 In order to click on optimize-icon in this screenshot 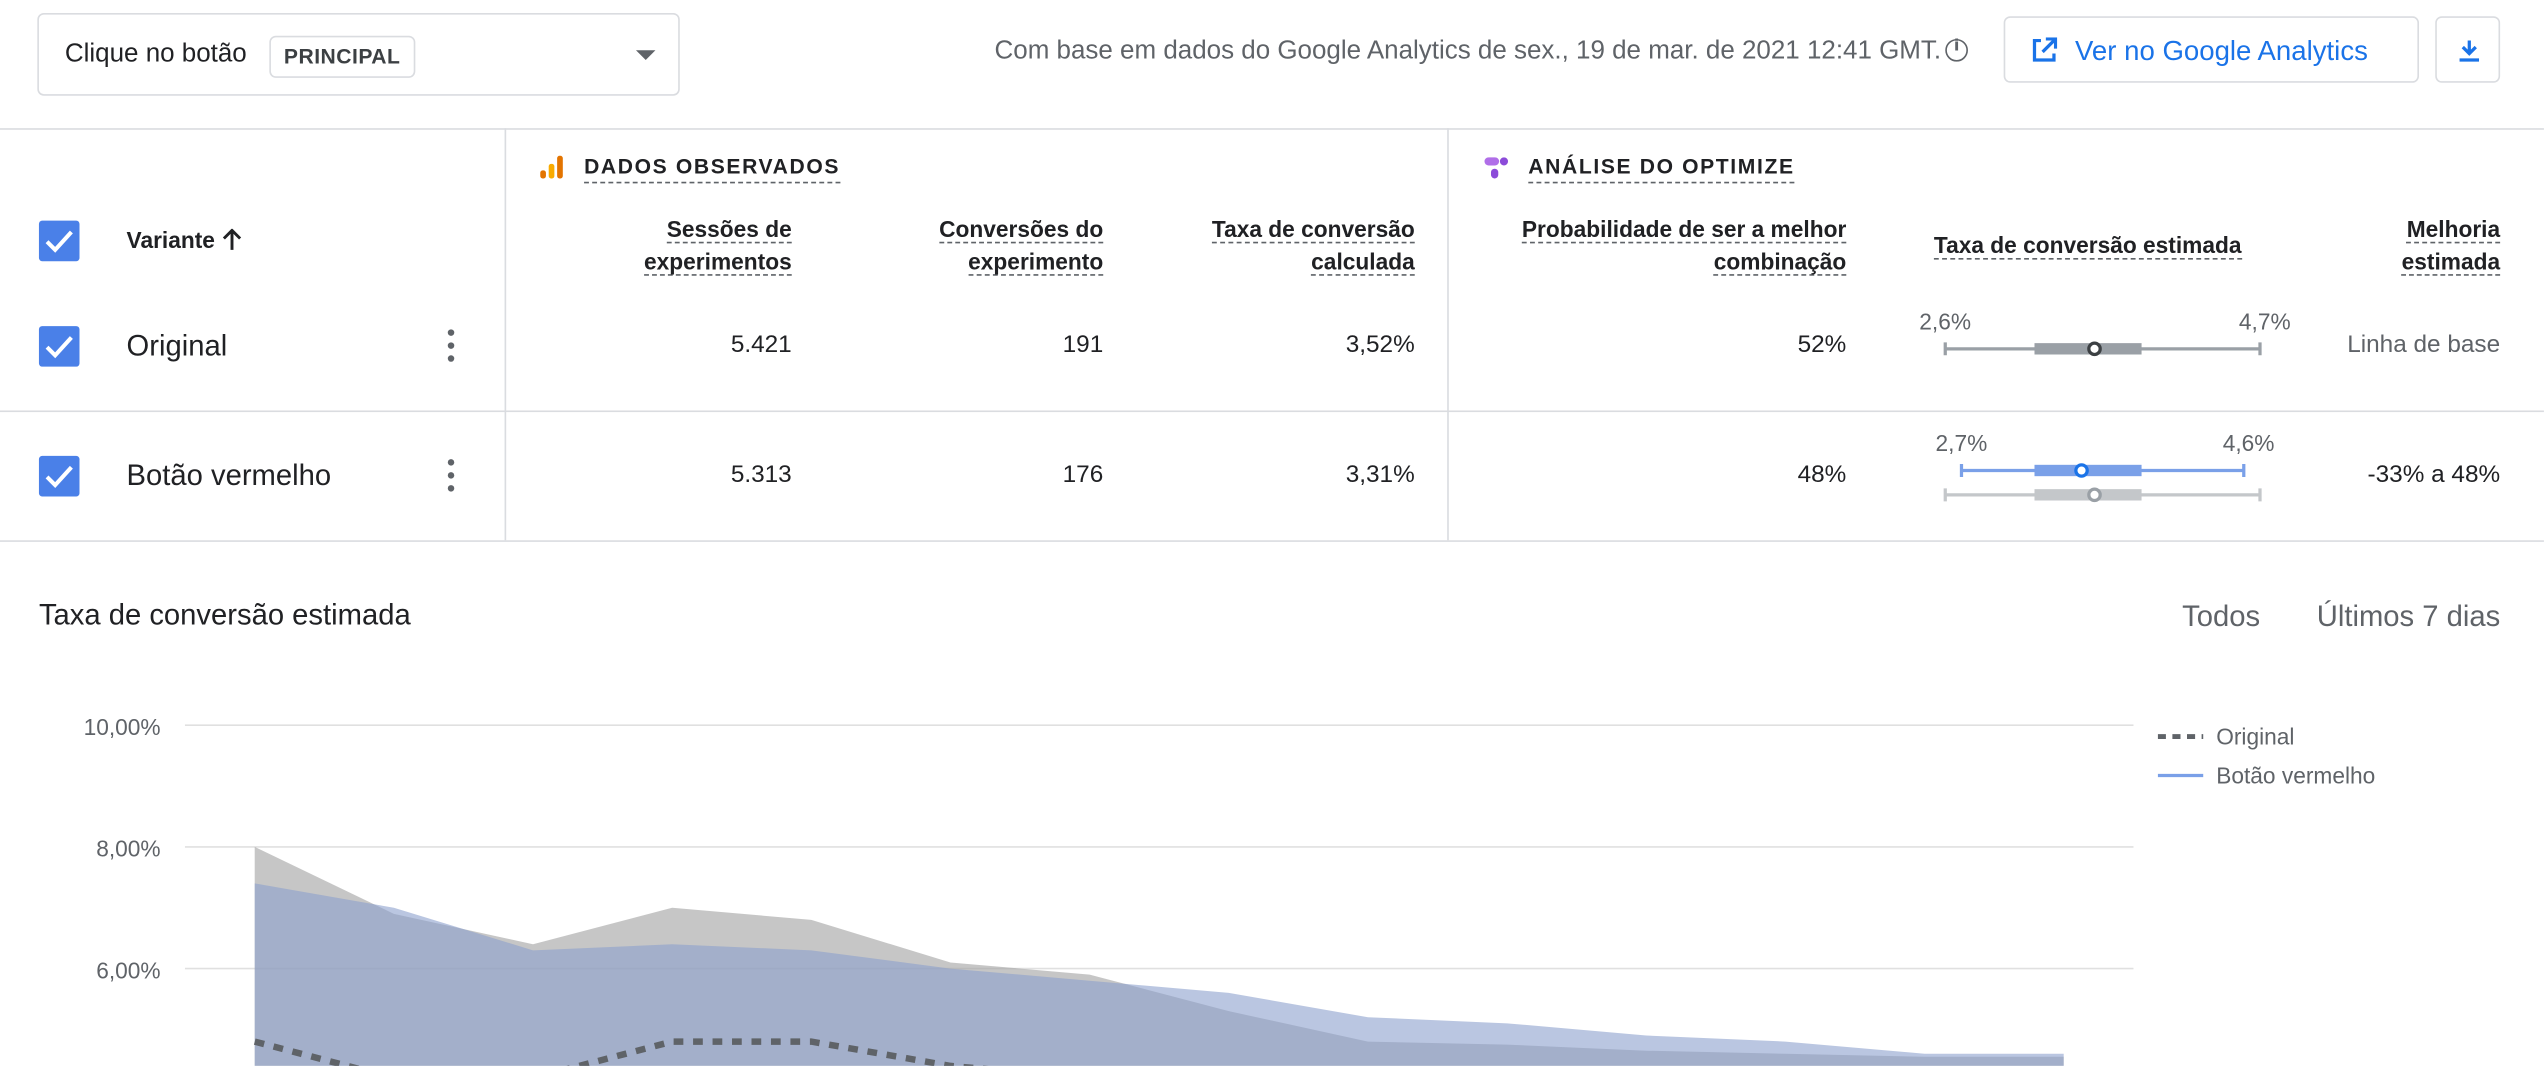, I will do `click(1496, 168)`.